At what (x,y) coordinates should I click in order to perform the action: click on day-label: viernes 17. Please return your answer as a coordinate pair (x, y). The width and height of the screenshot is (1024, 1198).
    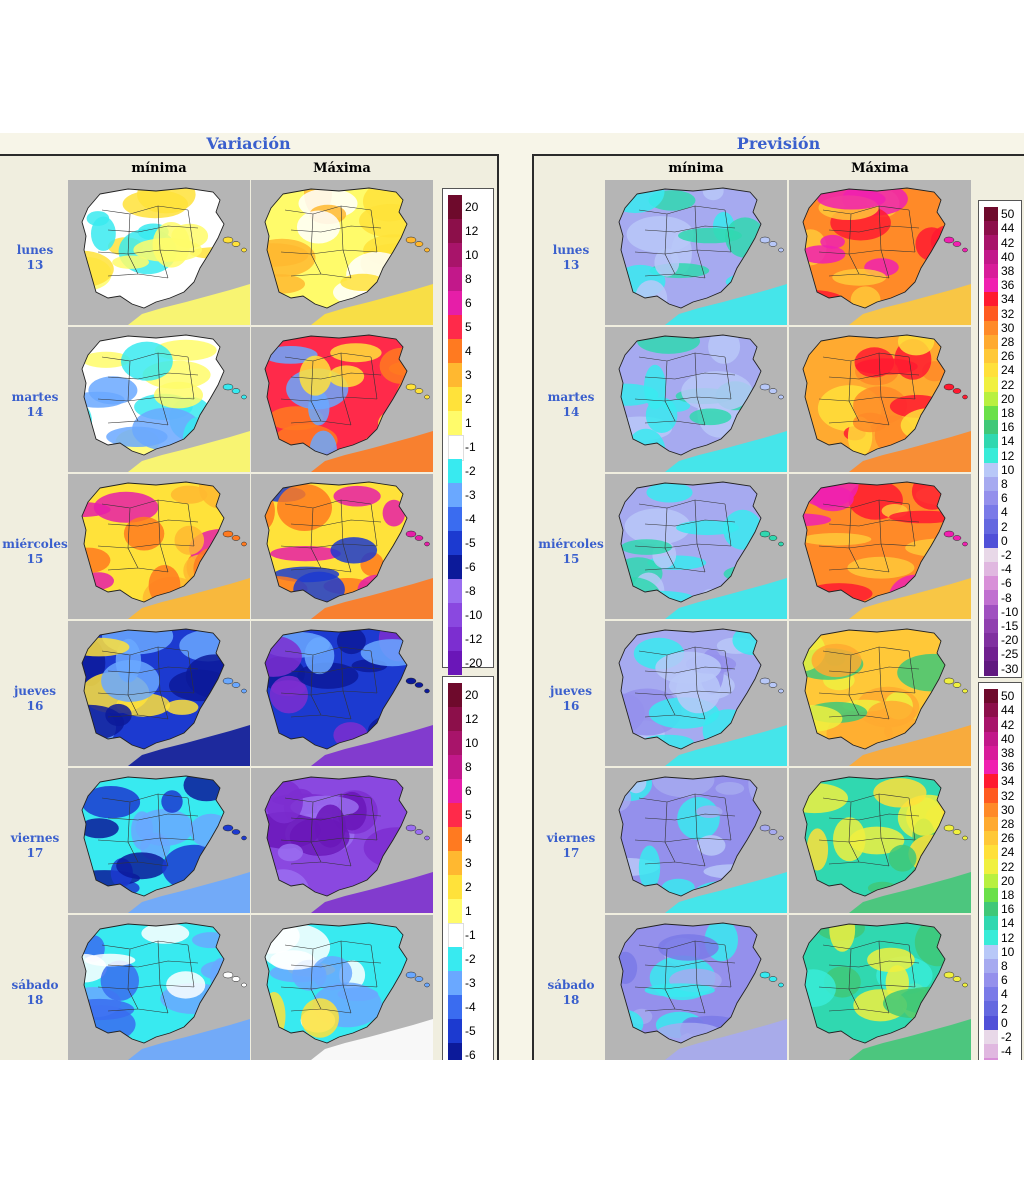
    Looking at the image, I should click on (35, 846).